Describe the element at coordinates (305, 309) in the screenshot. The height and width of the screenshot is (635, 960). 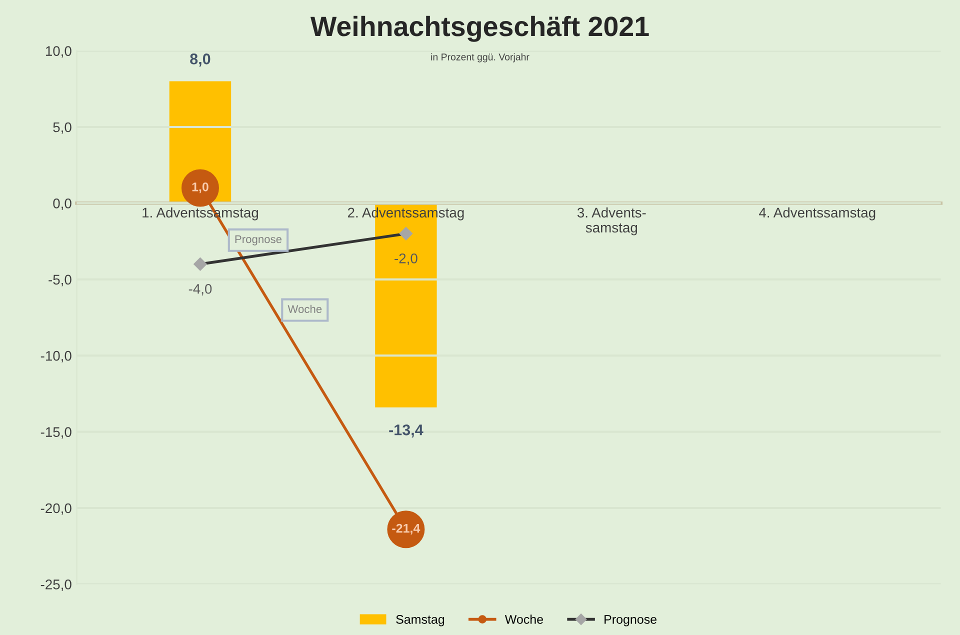
I see `annotation: Woche` at that location.